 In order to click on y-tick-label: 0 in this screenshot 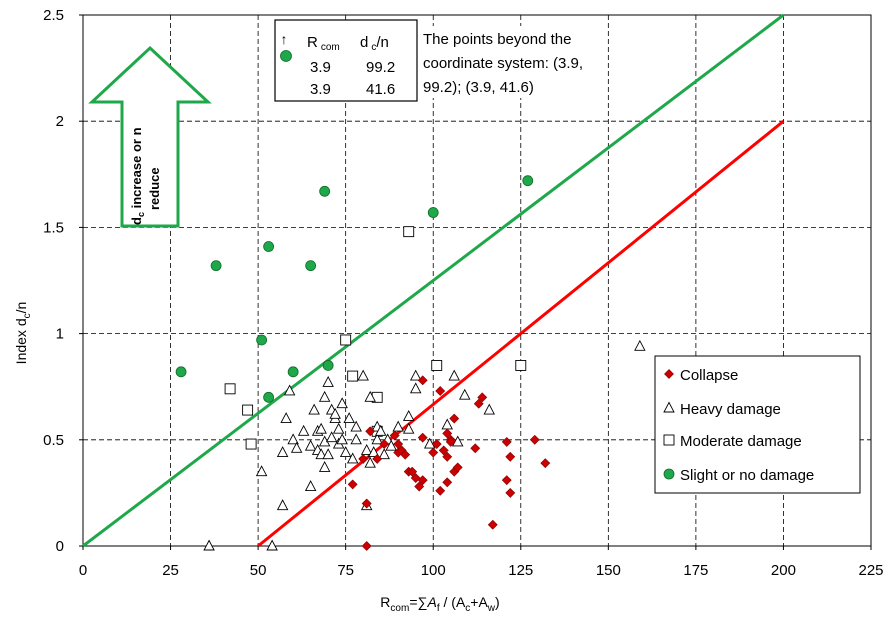, I will do `click(60, 546)`.